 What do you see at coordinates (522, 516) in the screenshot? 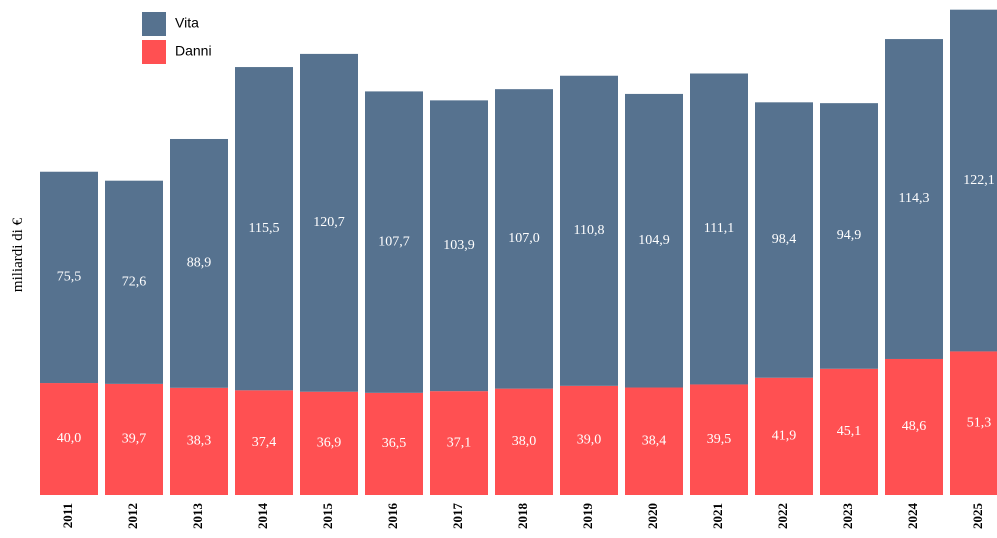
I see `x-tick-label: 2018` at bounding box center [522, 516].